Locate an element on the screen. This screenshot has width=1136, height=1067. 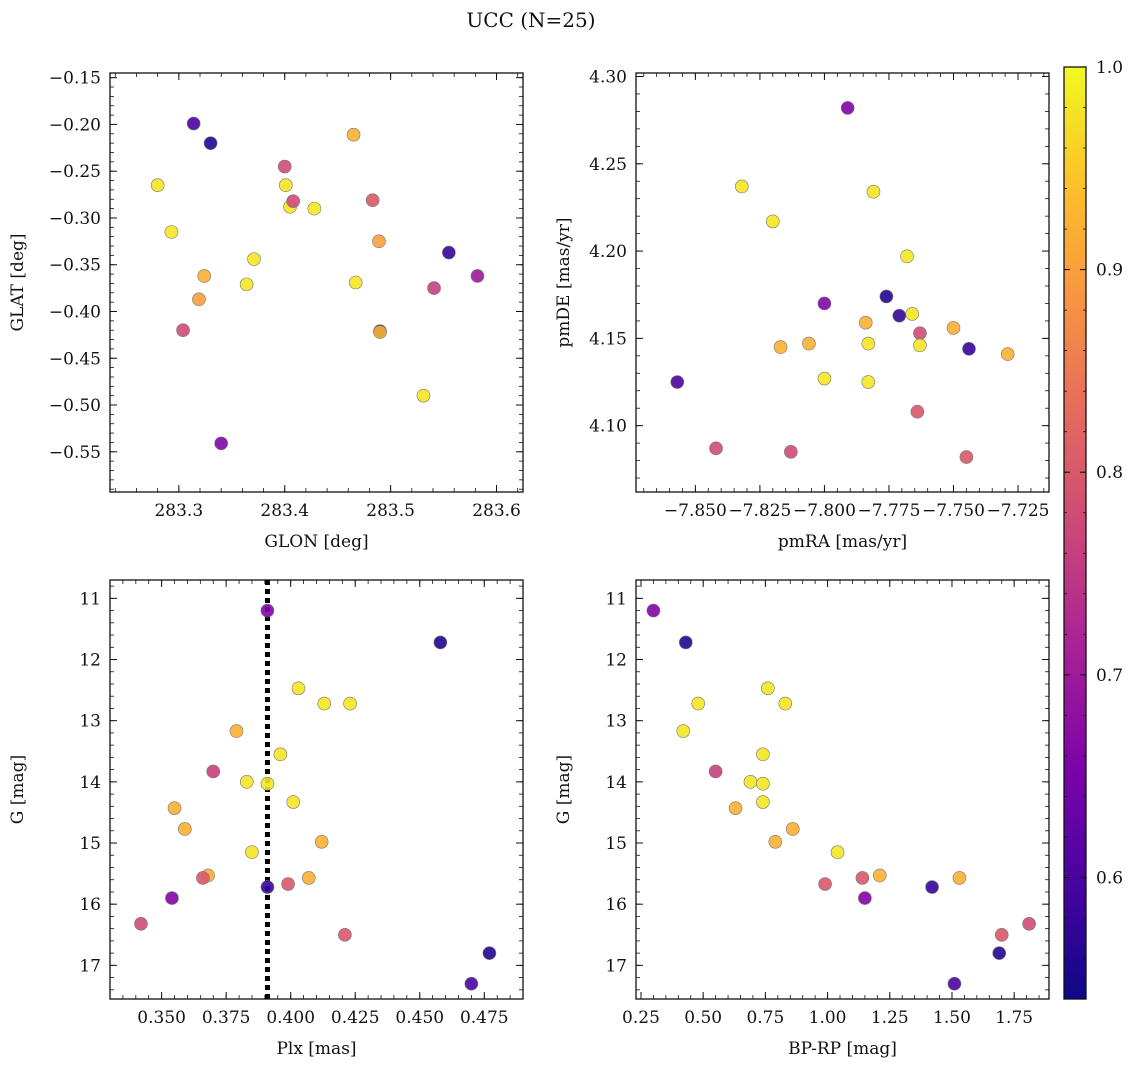
x-axis-label: GLON [deg] is located at coordinates (316, 542).